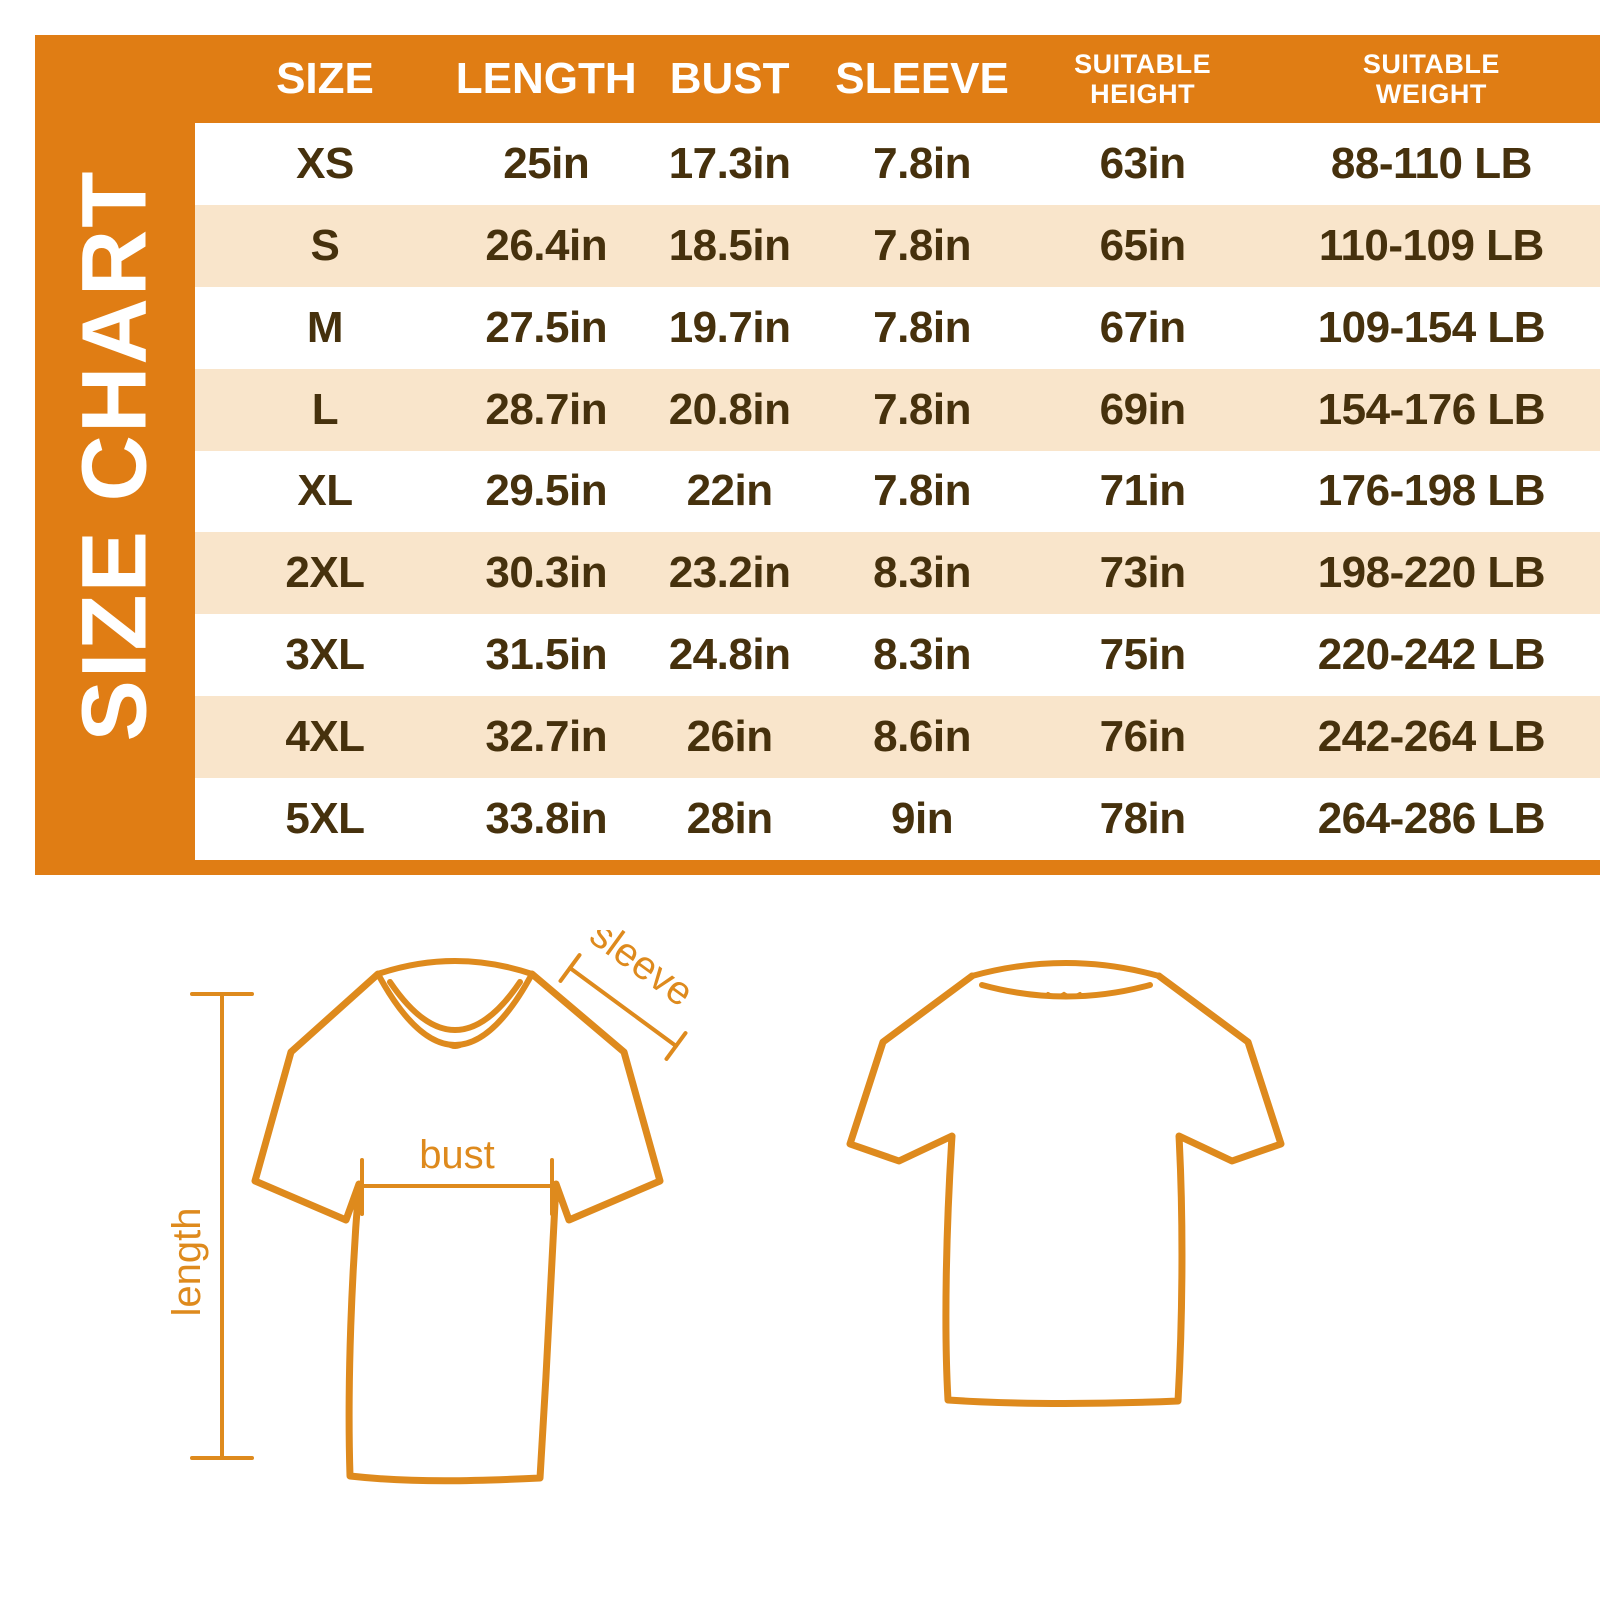 This screenshot has width=1600, height=1600. What do you see at coordinates (187, 1262) in the screenshot?
I see `length-label: length` at bounding box center [187, 1262].